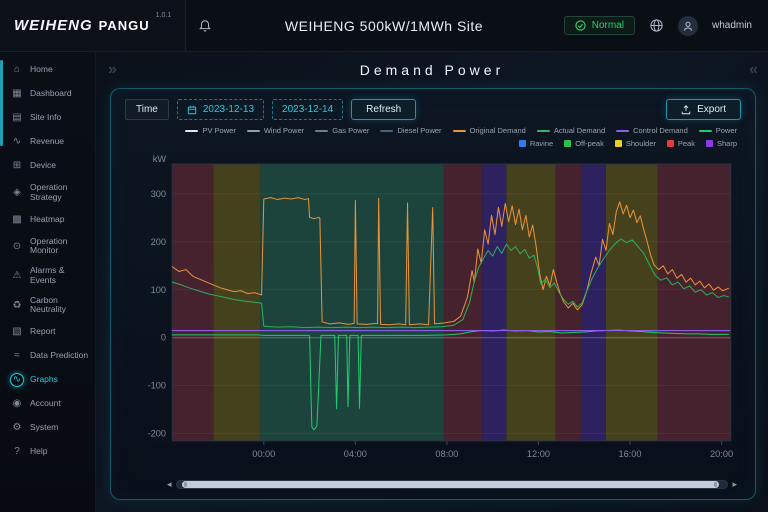 Image resolution: width=768 pixels, height=512 pixels. Describe the element at coordinates (721, 143) in the screenshot. I see `legend-item-sharp: Sharp` at that location.